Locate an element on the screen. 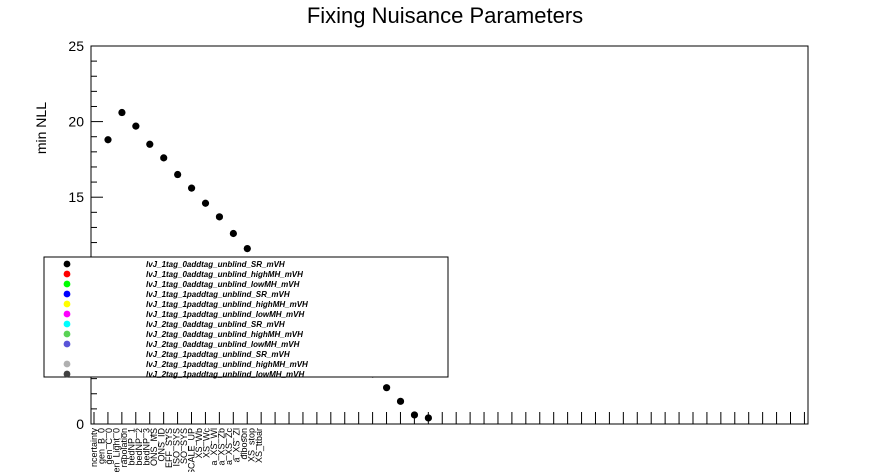 This screenshot has height=472, width=896. x-category-label: SO_SYS is located at coordinates (184, 446).